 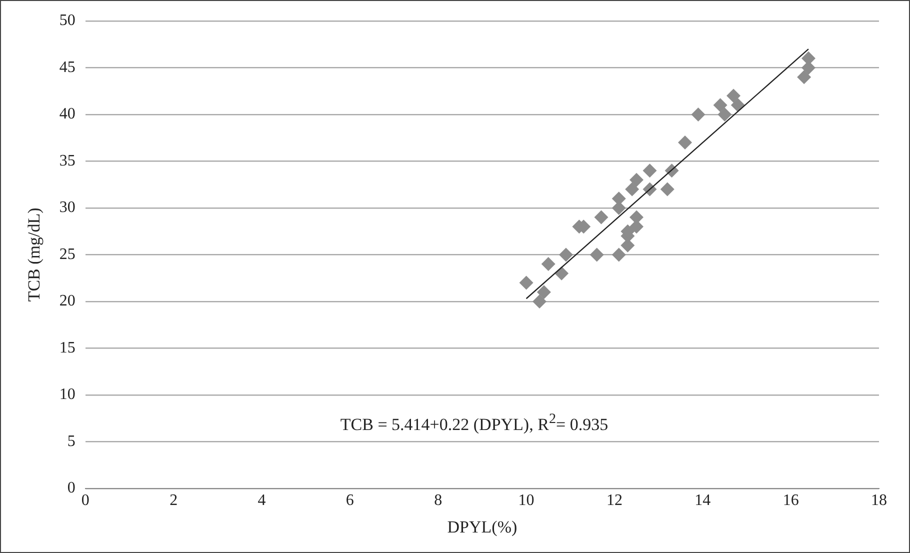 I want to click on y-tick-label: 40, so click(x=67, y=114).